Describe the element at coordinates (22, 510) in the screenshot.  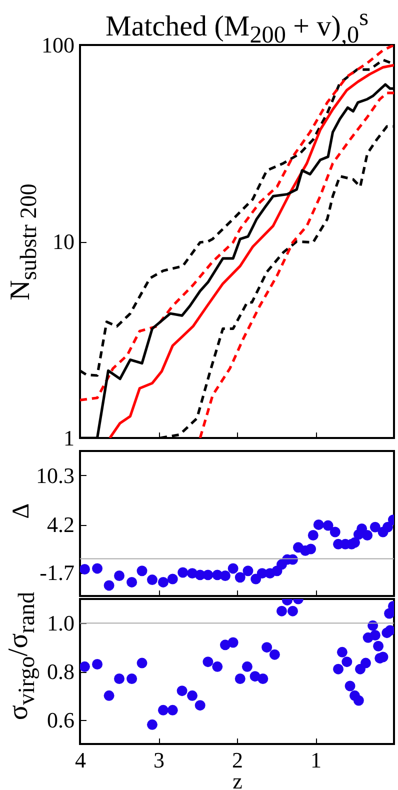
I see `y-axis-title: Δ` at that location.